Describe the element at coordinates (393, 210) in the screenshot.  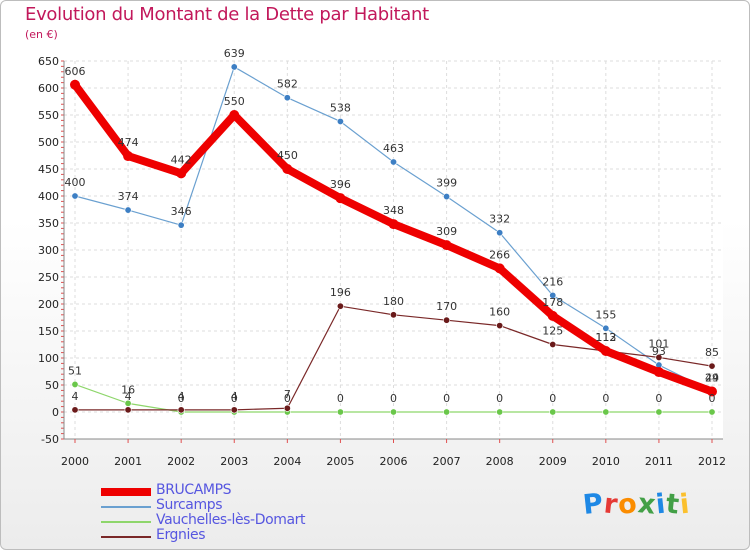
I see `data-label: 348` at that location.